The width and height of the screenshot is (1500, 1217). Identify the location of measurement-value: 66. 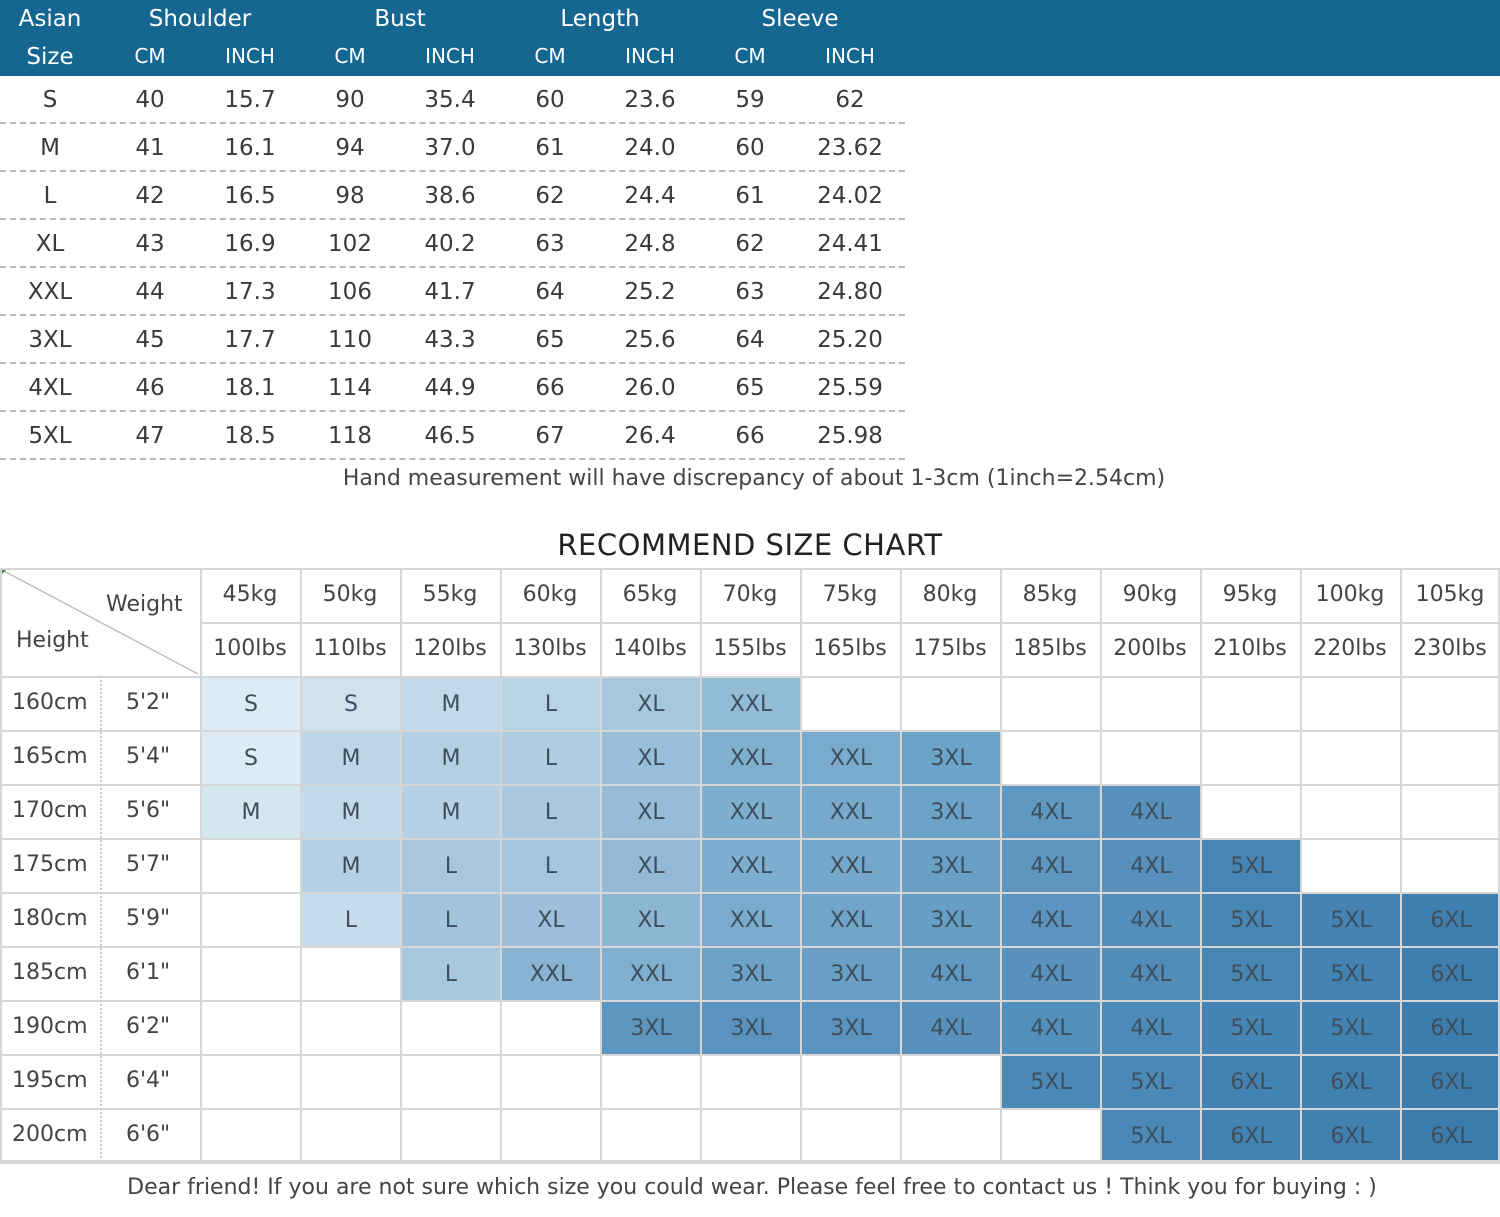
(750, 436).